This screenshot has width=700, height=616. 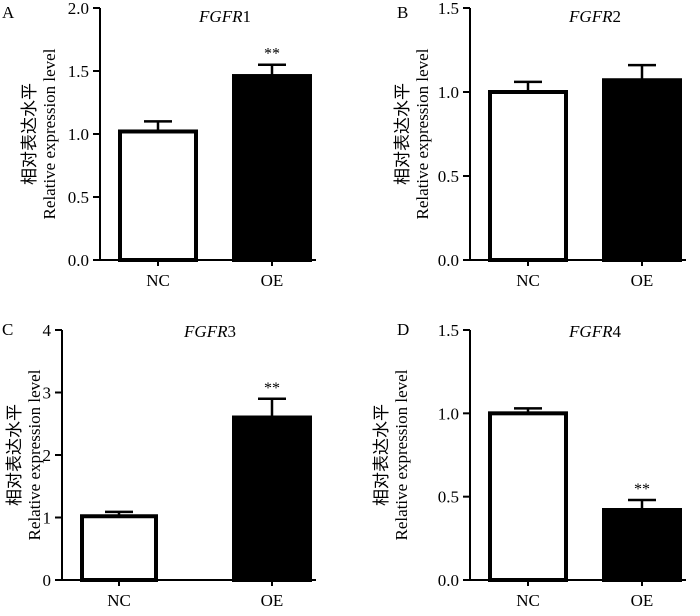 What do you see at coordinates (8, 12) in the screenshot?
I see `panel-letter: A` at bounding box center [8, 12].